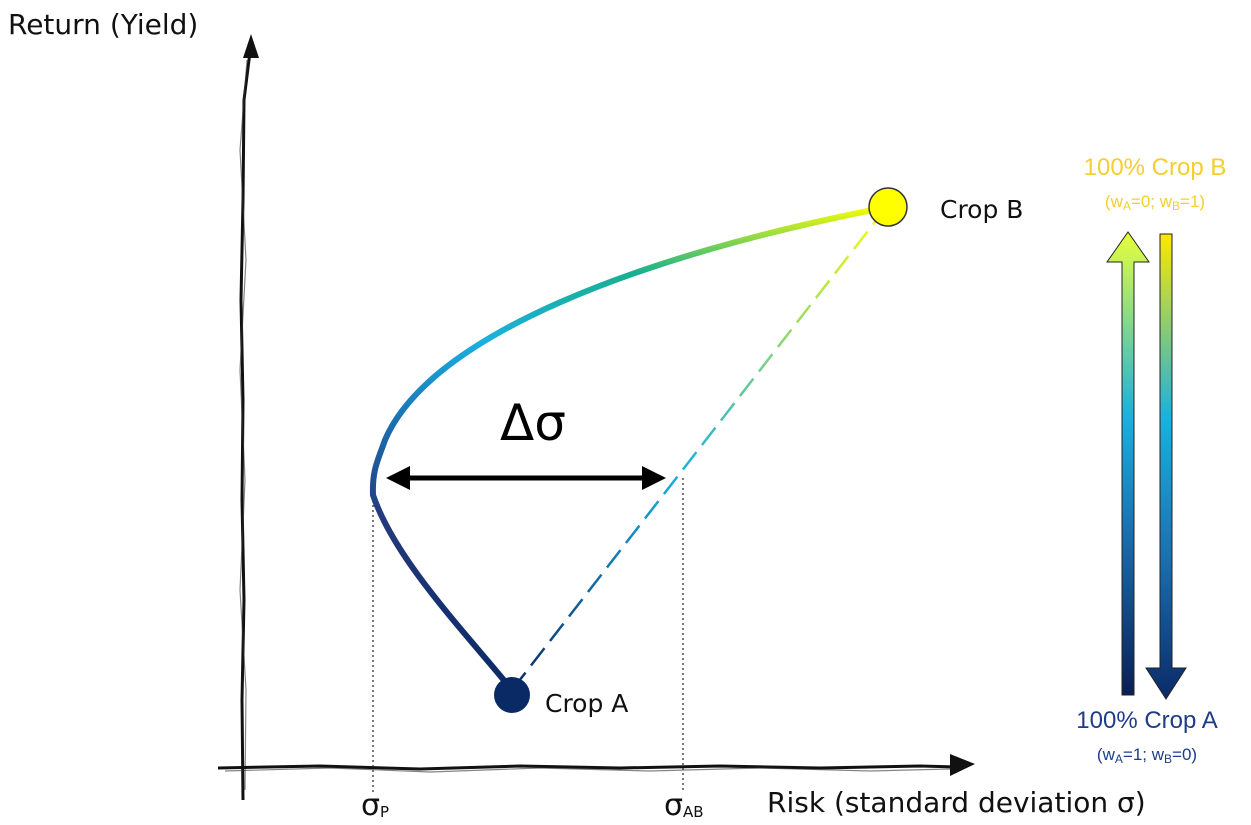 This screenshot has width=1251, height=825. Describe the element at coordinates (1146, 720) in the screenshot. I see `legend-bottom-title: 100% Crop A` at that location.